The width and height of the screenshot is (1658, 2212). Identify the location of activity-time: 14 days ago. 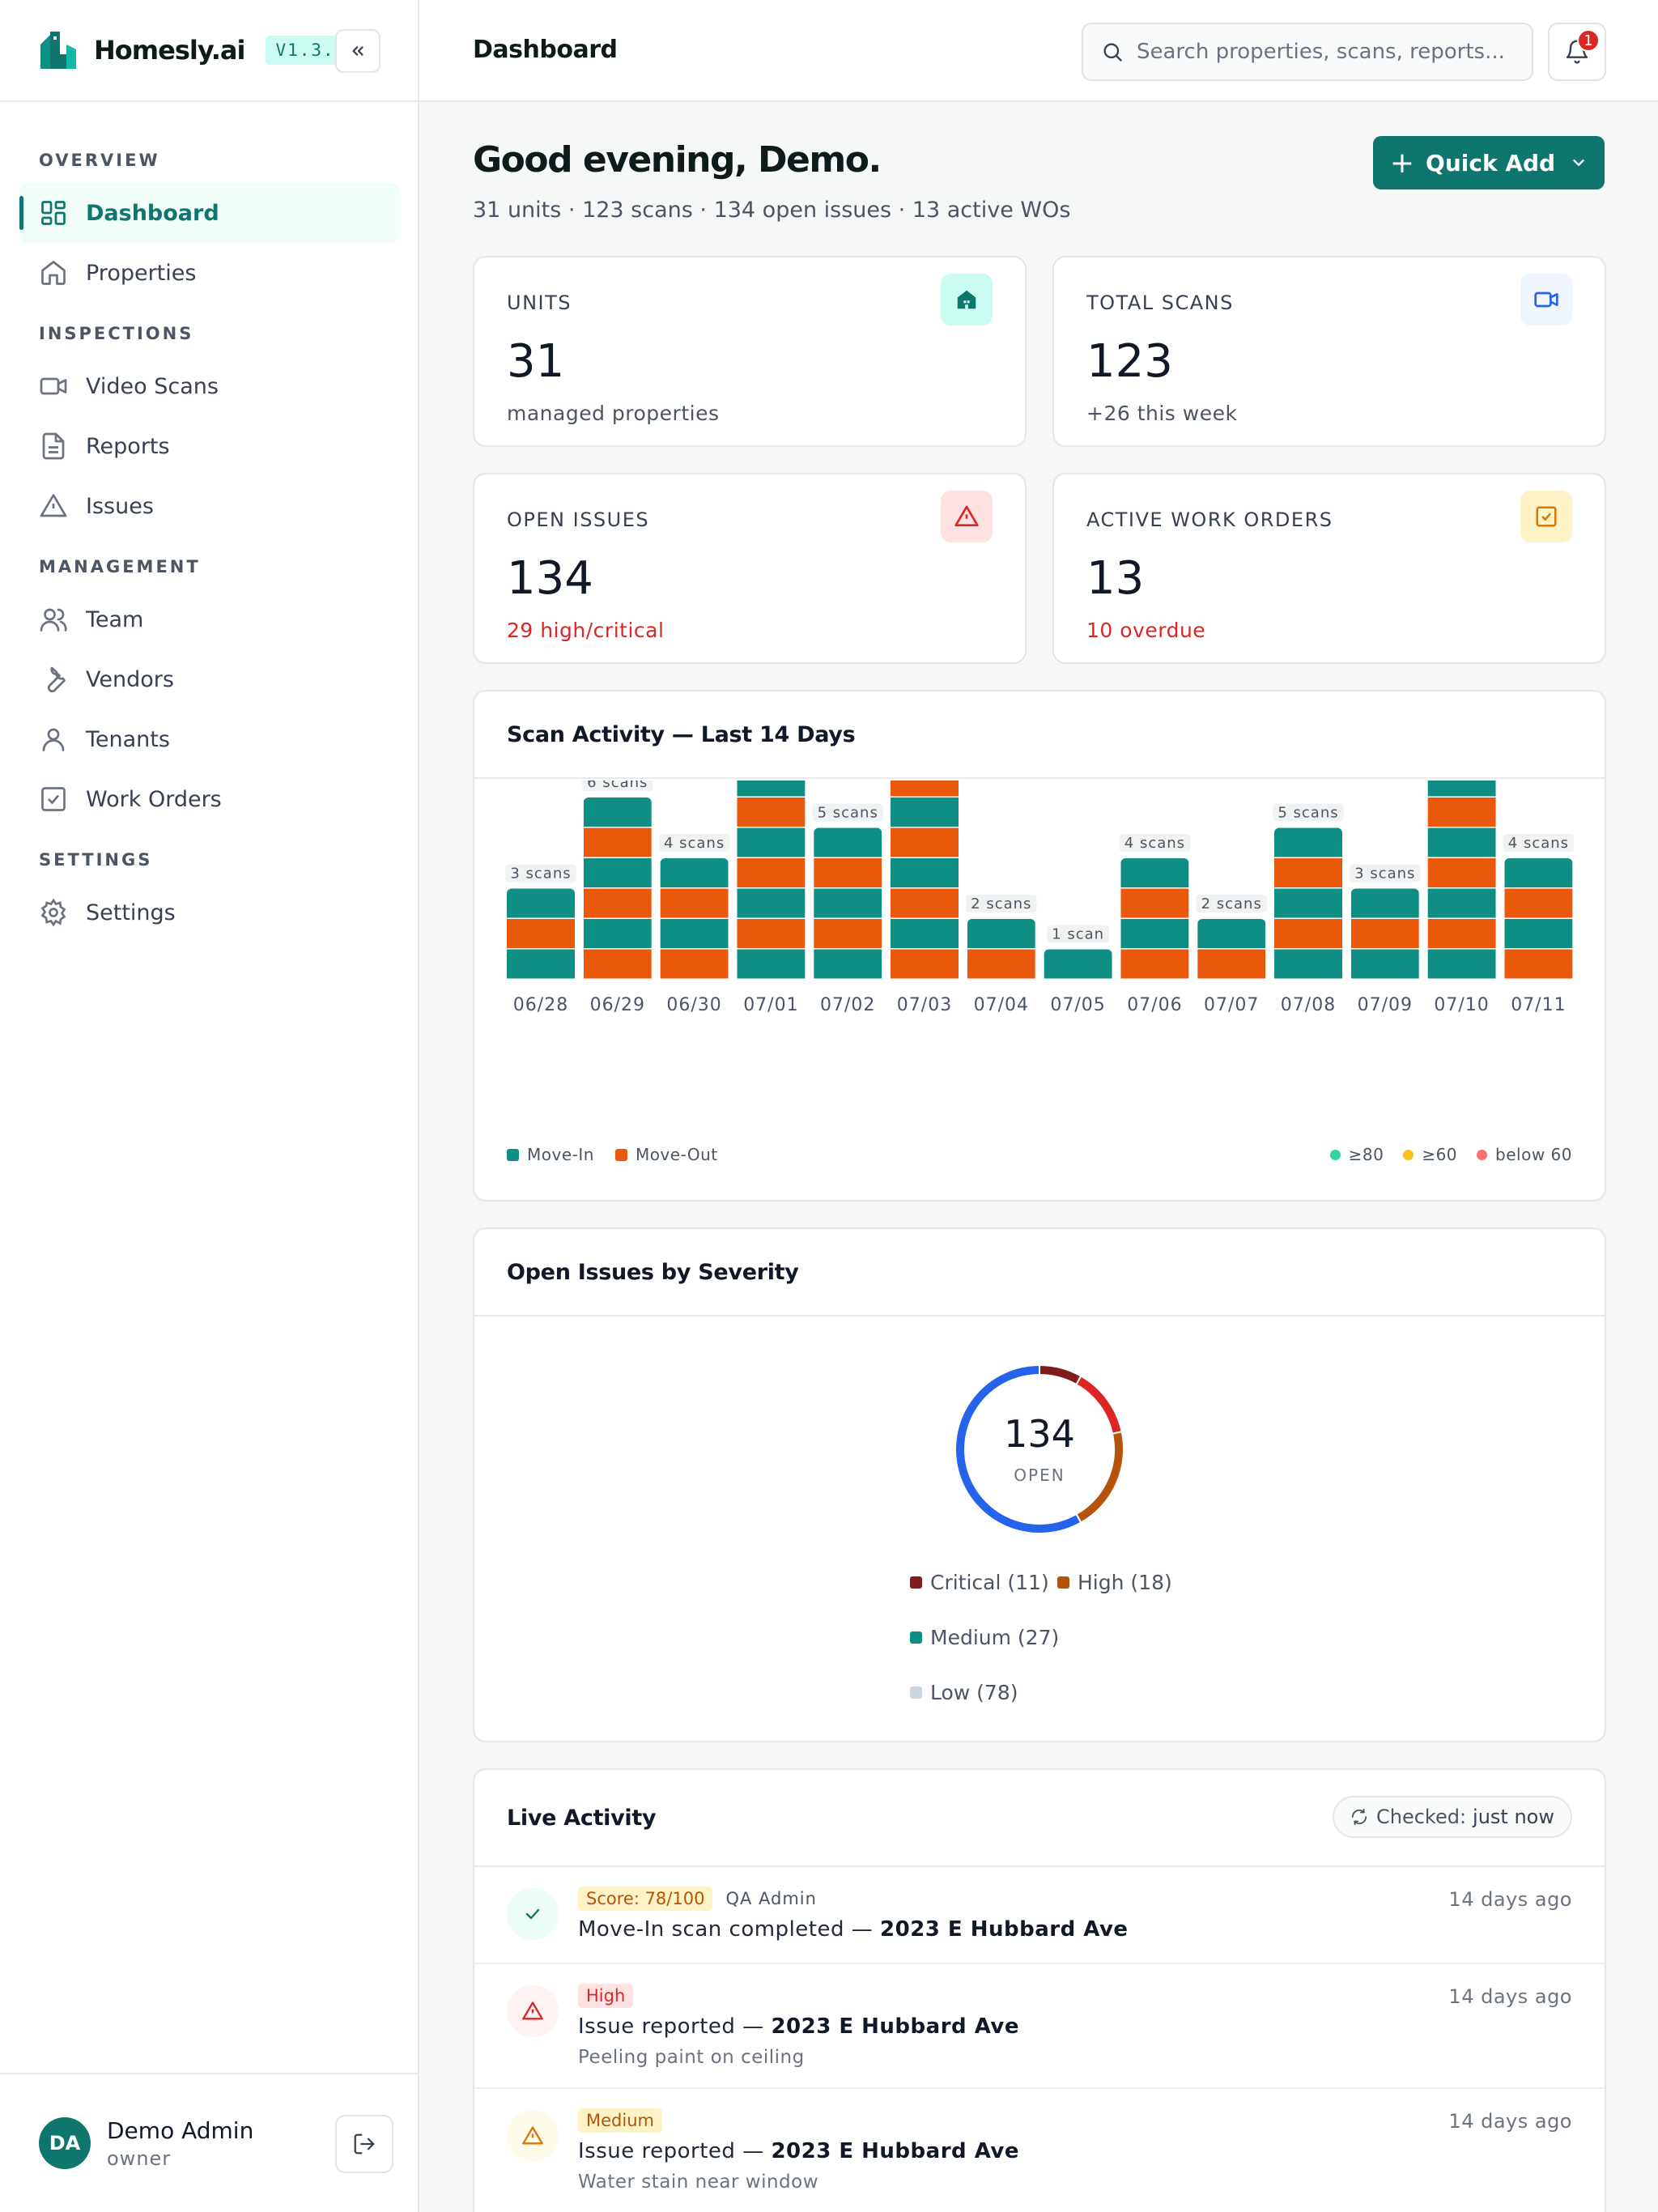
(1510, 2121).